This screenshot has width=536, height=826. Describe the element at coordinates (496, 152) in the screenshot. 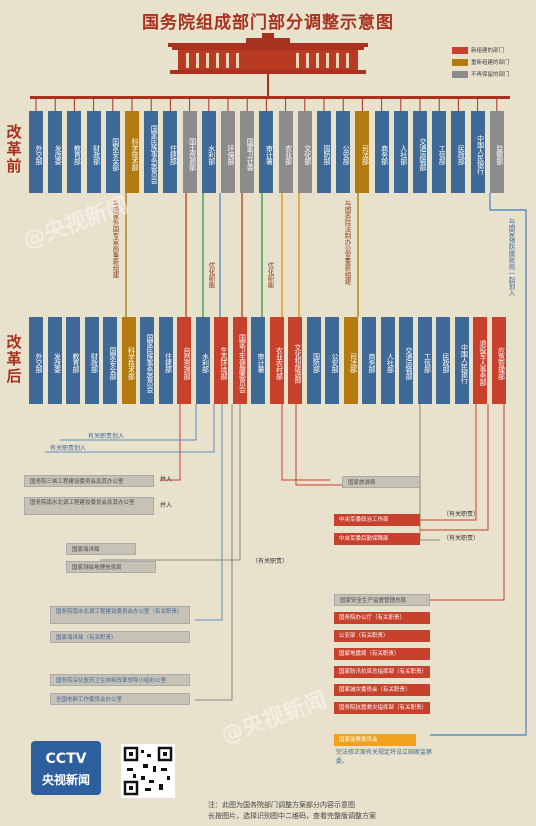

I see `before-dept: 监察部` at that location.